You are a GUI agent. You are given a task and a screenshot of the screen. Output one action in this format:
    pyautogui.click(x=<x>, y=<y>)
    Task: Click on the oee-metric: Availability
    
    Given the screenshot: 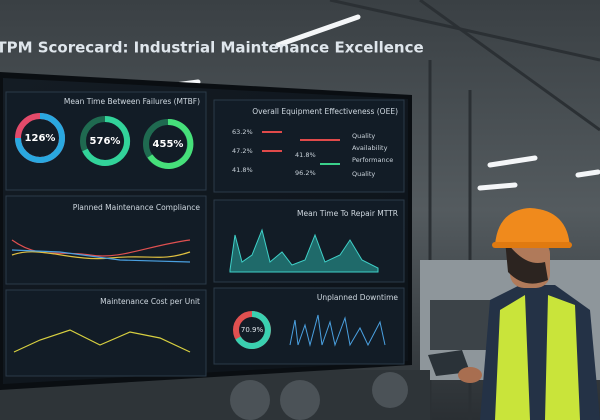 What is the action you would take?
    pyautogui.click(x=370, y=148)
    